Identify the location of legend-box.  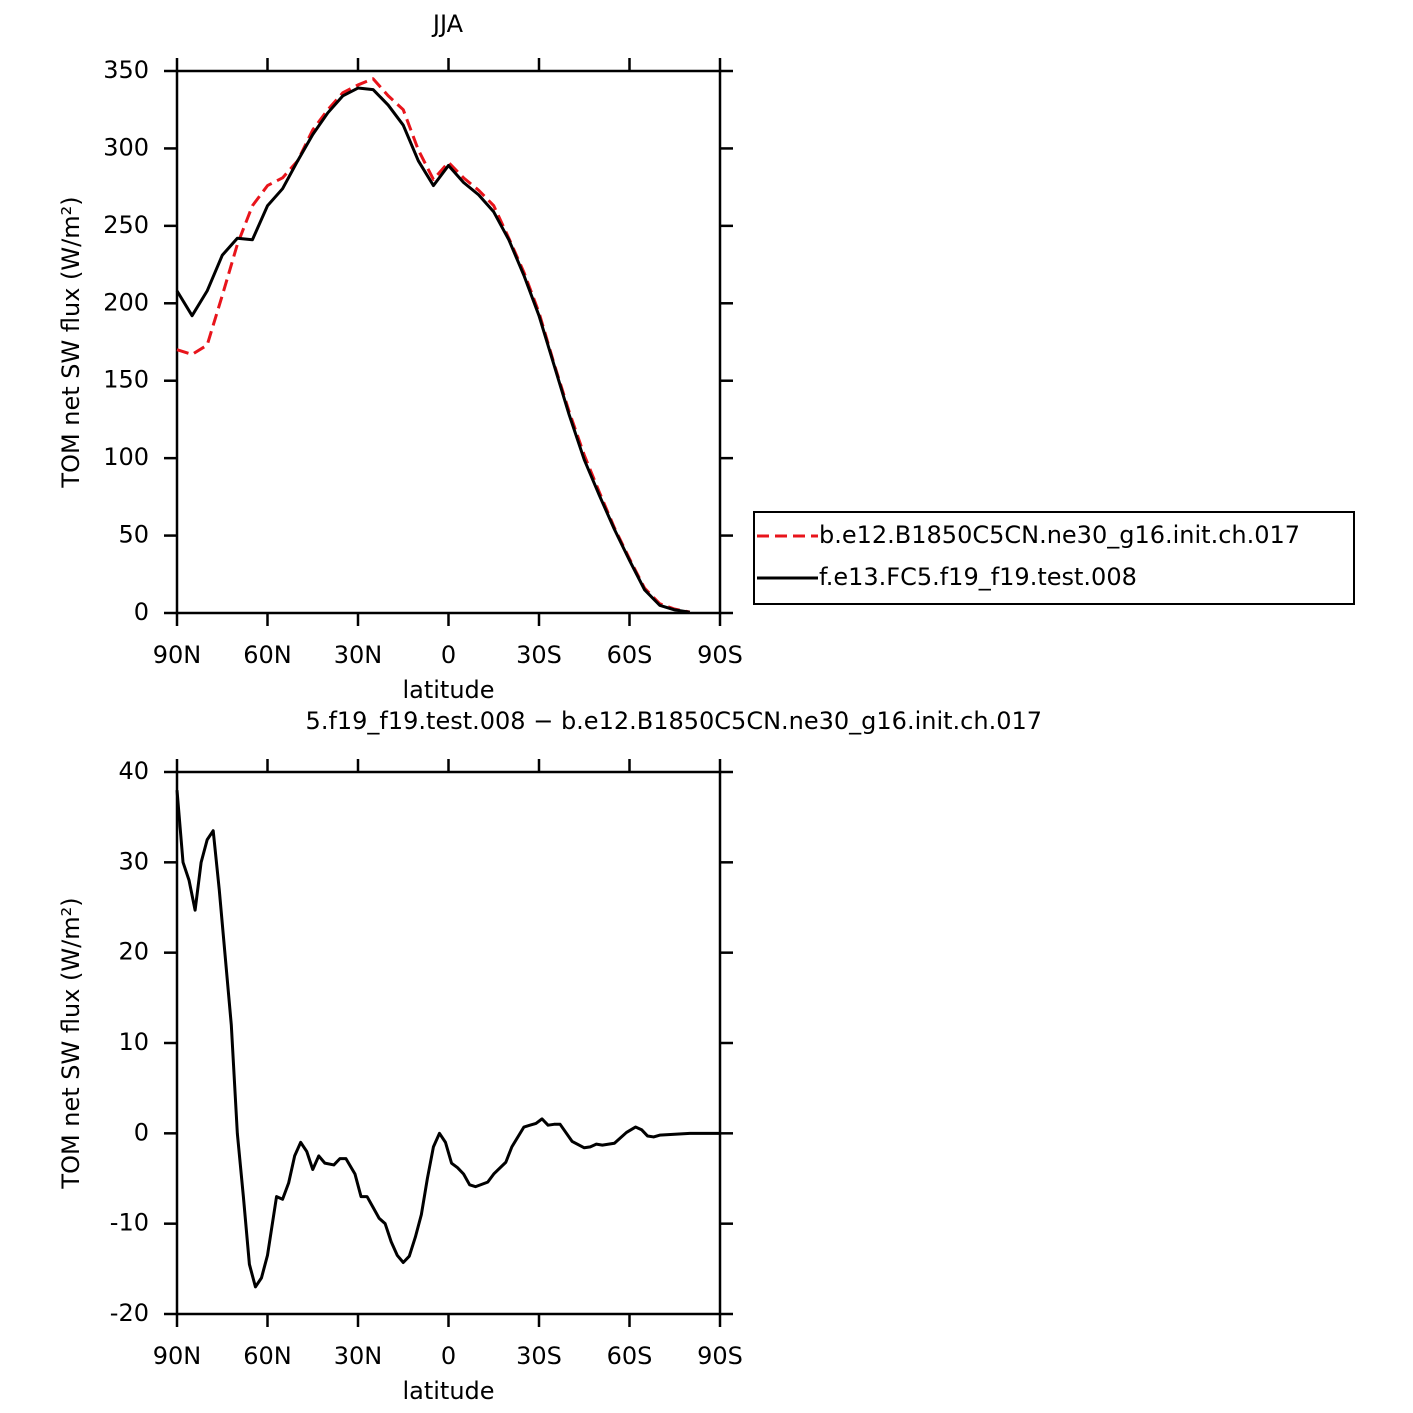
(1054, 558).